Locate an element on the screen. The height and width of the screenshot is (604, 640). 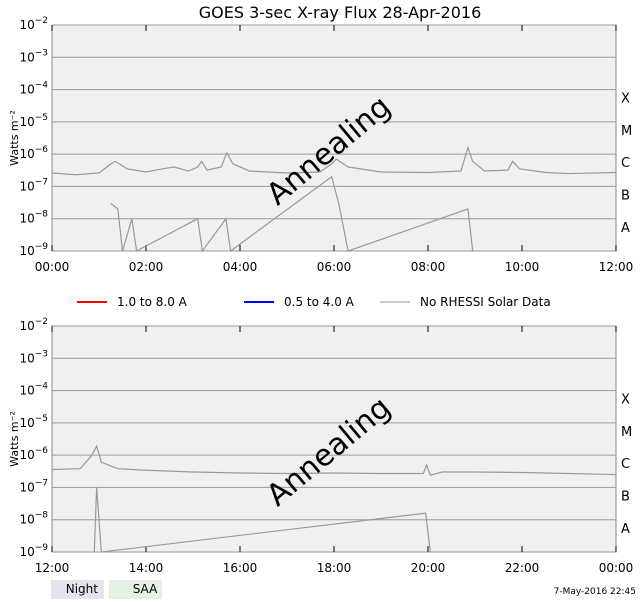
saa-box is located at coordinates (135, 589).